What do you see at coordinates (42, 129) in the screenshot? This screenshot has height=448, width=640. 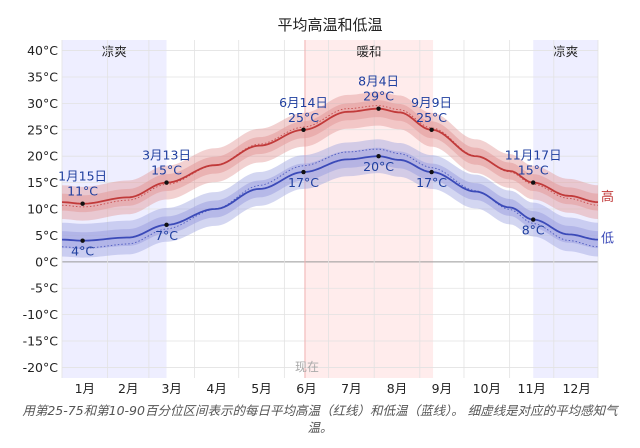 I see `y-tick-label: 25°C` at bounding box center [42, 129].